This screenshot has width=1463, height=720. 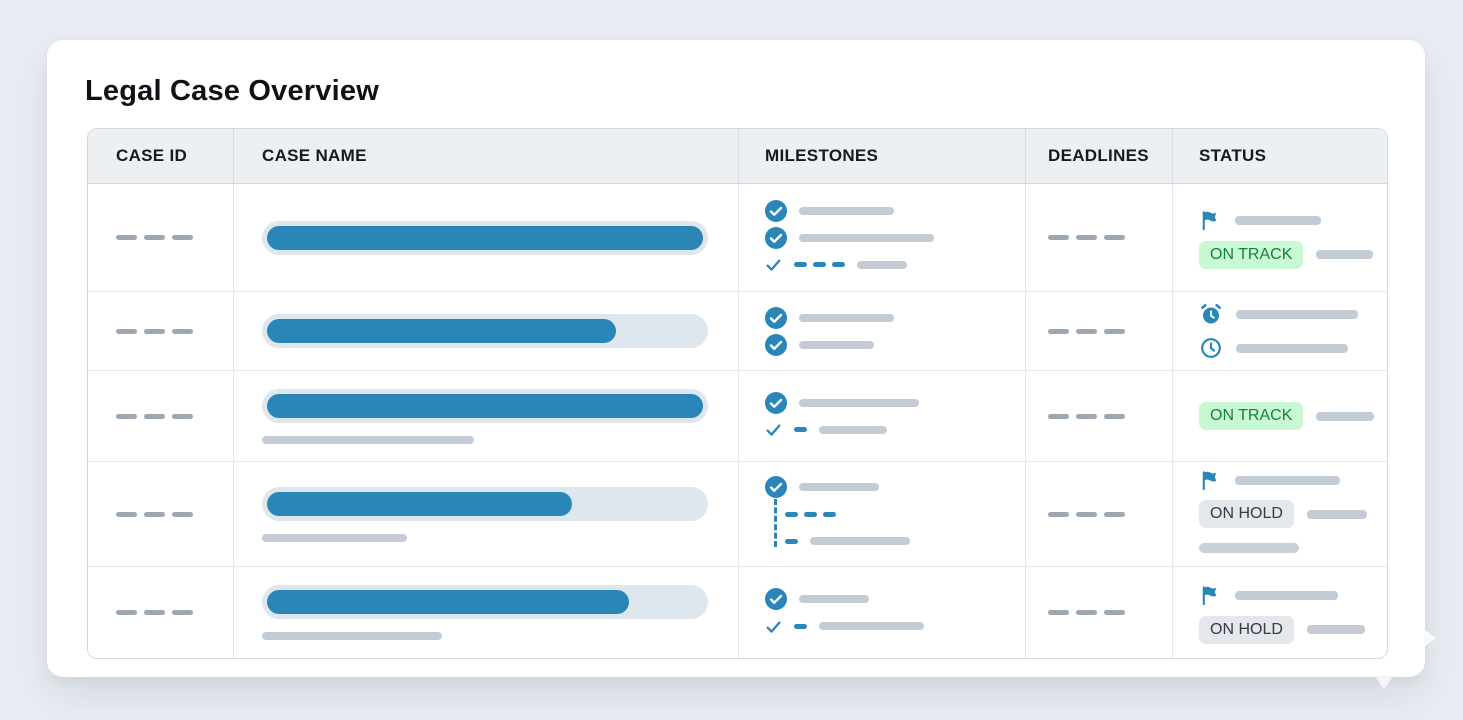 I want to click on status-badge: ON TRACK, so click(x=1251, y=416).